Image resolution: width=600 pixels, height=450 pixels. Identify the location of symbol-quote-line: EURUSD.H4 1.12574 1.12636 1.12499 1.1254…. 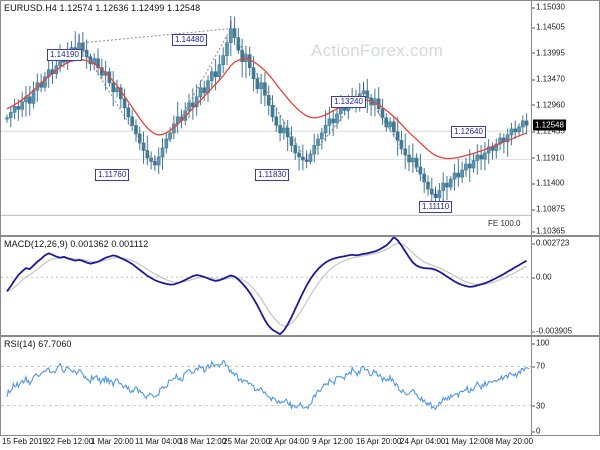
(102, 8).